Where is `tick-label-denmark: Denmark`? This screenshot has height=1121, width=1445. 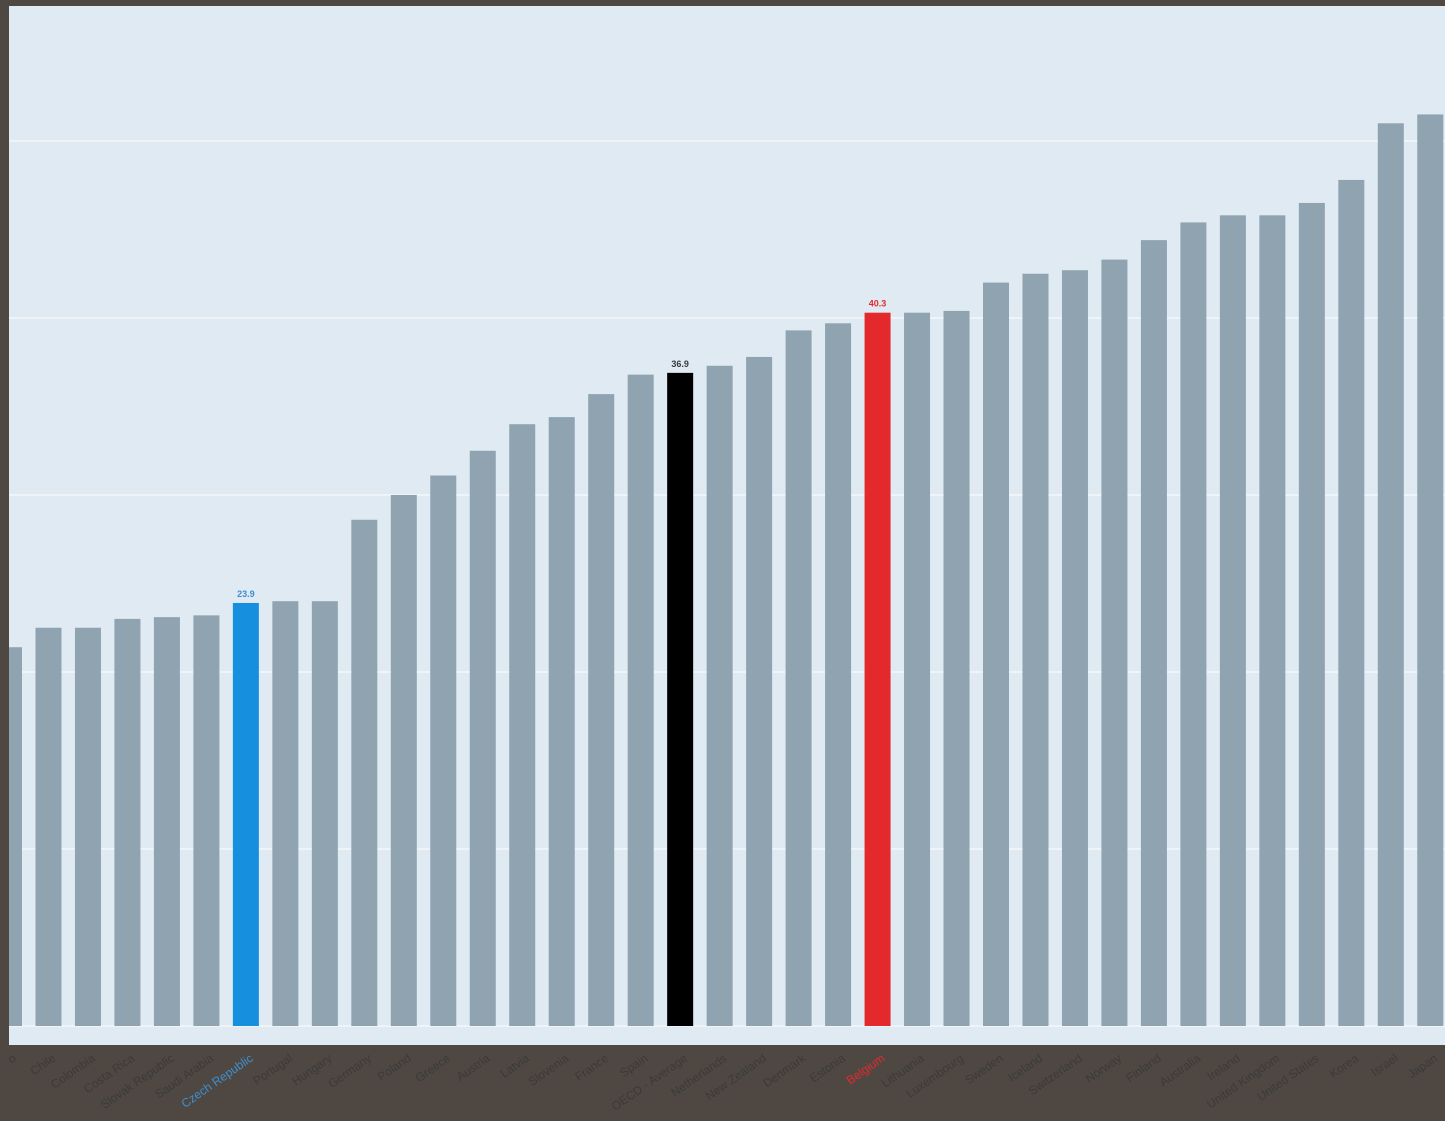 tick-label-denmark: Denmark is located at coordinates (784, 1070).